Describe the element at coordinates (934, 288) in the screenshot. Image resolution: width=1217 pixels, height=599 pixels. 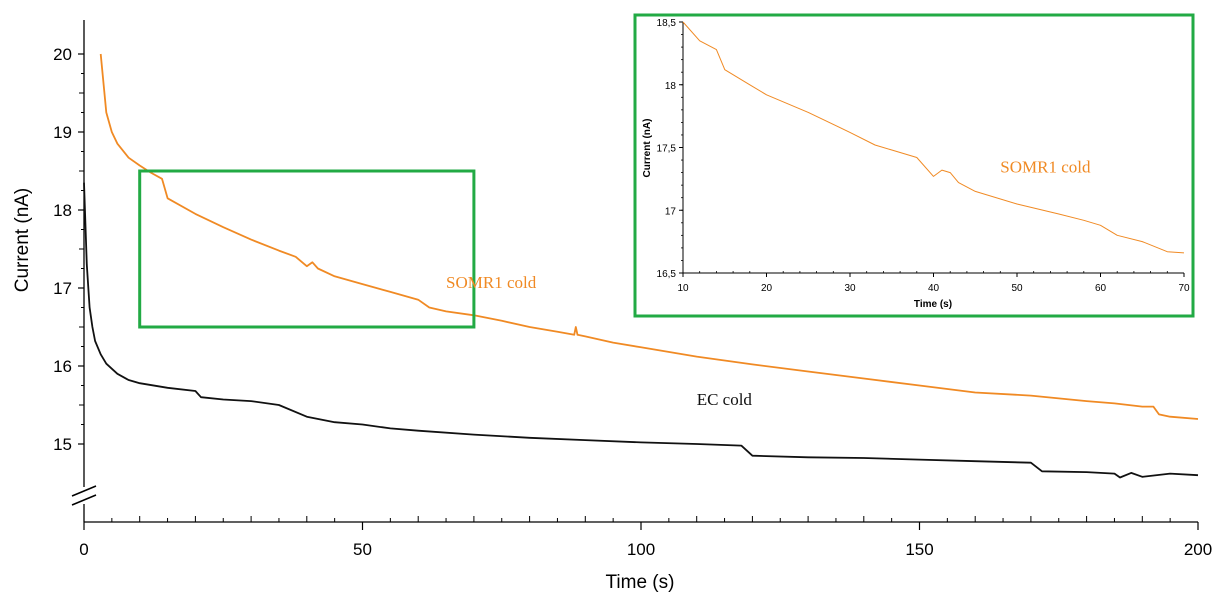
I see `inset-x-tick-label: 40` at that location.